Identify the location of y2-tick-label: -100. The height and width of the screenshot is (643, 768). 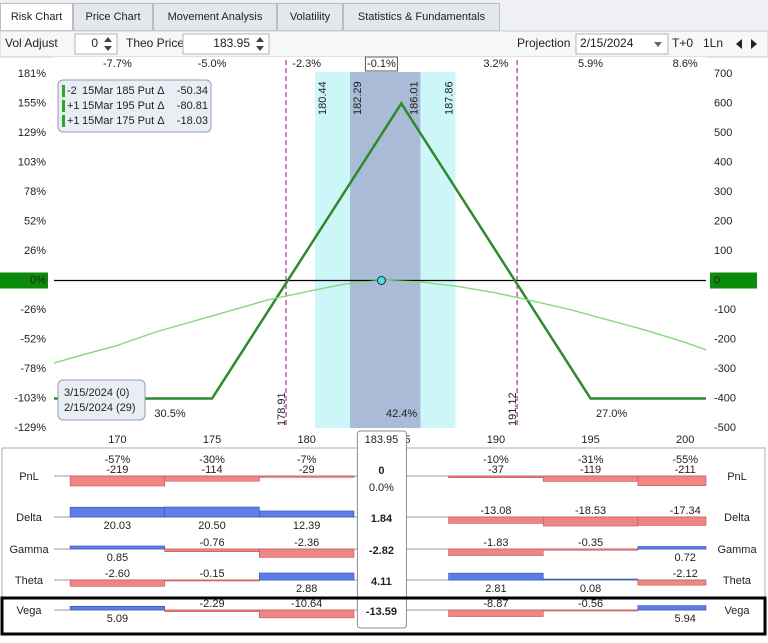
(725, 310).